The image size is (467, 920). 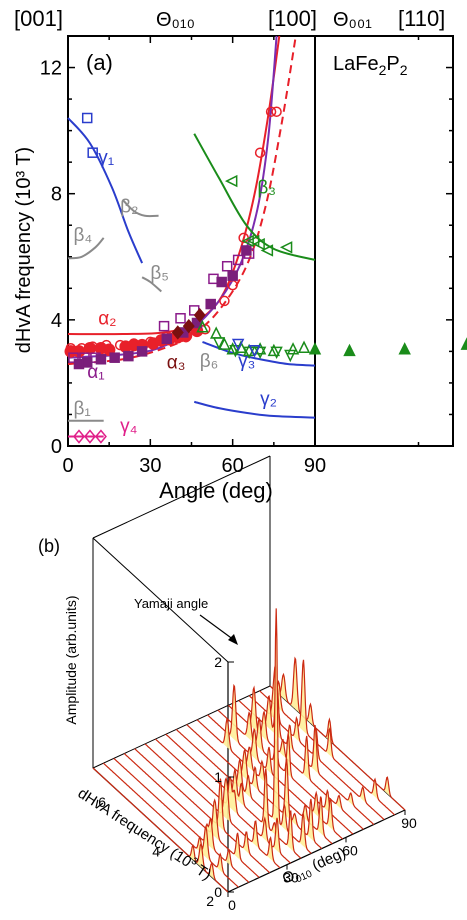 What do you see at coordinates (71, 659) in the screenshot?
I see `z-axis-label: Amplitude (arb.units)` at bounding box center [71, 659].